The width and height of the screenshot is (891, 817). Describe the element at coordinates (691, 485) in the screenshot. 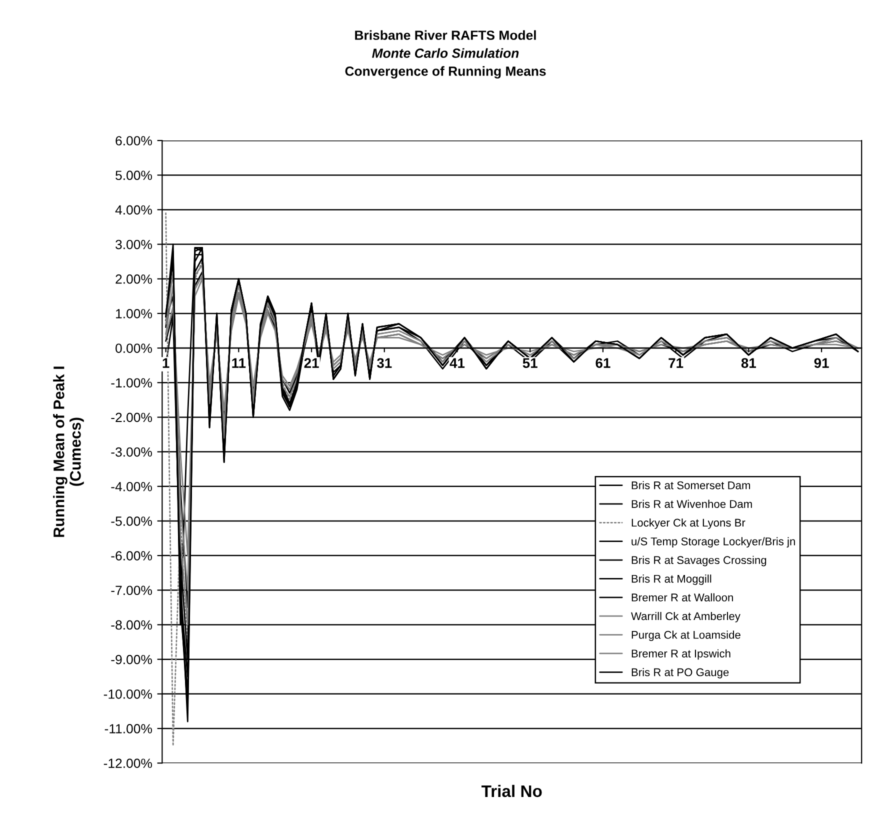

I see `legend-label: Bris R at Somerset Dam` at that location.